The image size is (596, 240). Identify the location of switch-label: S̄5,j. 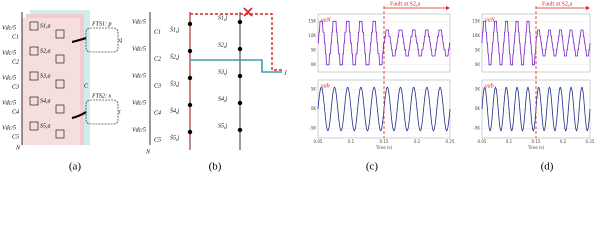
(175, 137).